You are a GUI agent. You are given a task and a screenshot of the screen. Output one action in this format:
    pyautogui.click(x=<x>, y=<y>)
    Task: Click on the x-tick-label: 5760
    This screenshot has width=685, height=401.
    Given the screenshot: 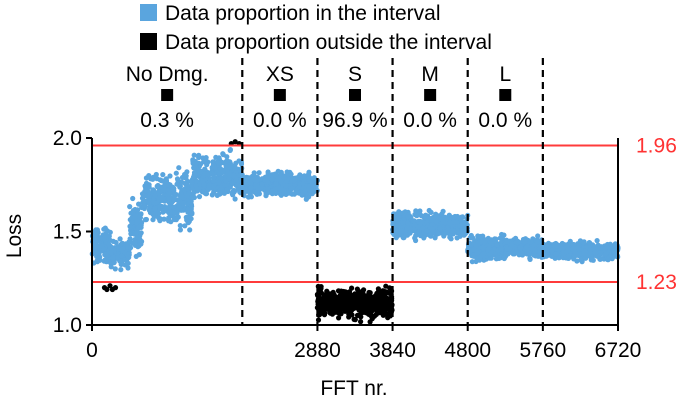 What is the action you would take?
    pyautogui.click(x=542, y=350)
    